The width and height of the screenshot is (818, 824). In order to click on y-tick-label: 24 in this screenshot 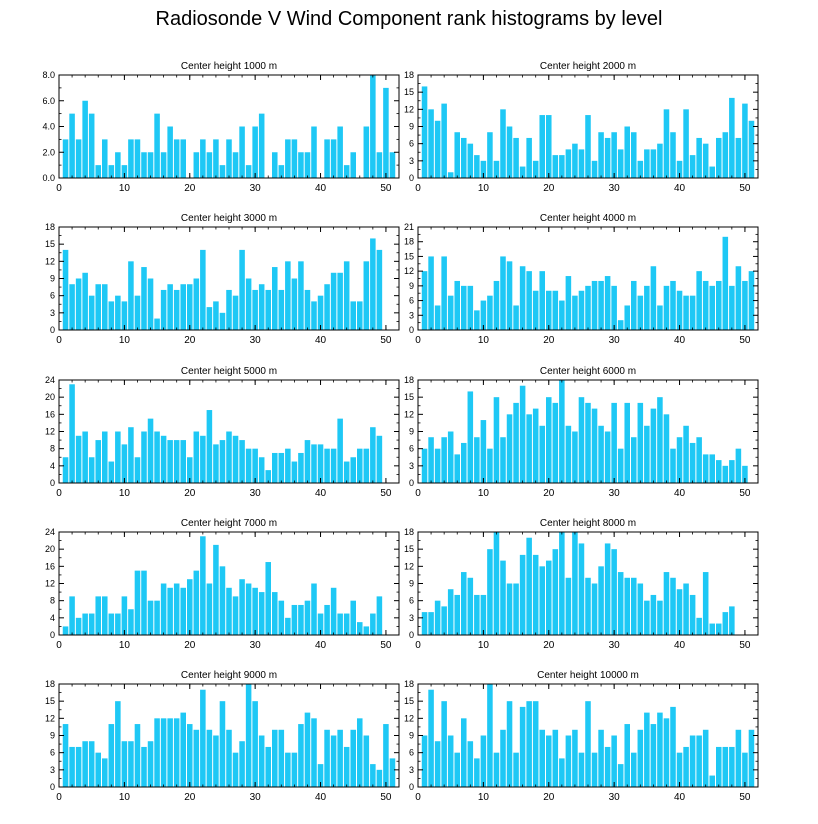, I will do `click(50, 380)`.